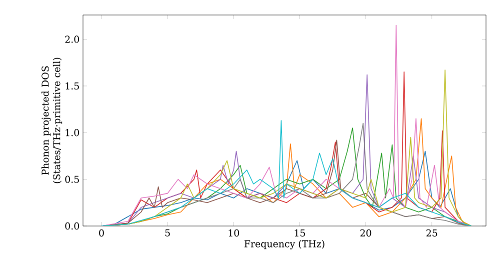 The image size is (500, 280). What do you see at coordinates (432, 233) in the screenshot?
I see `x-tick-label: 25` at bounding box center [432, 233].